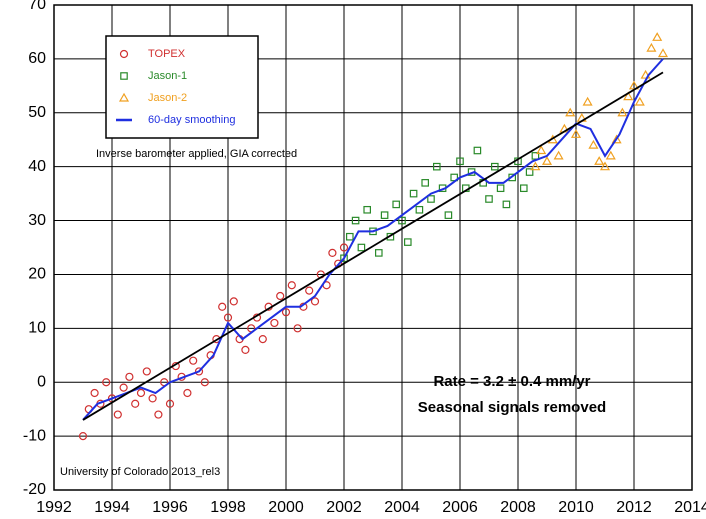 The width and height of the screenshot is (706, 519). Describe the element at coordinates (634, 507) in the screenshot. I see `x-tick-label: 2012` at that location.